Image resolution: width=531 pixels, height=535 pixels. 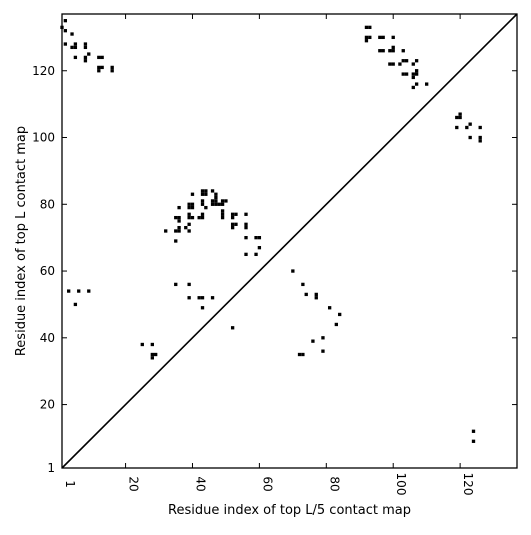 I want to click on y-tick-label: 60, so click(x=47, y=271).